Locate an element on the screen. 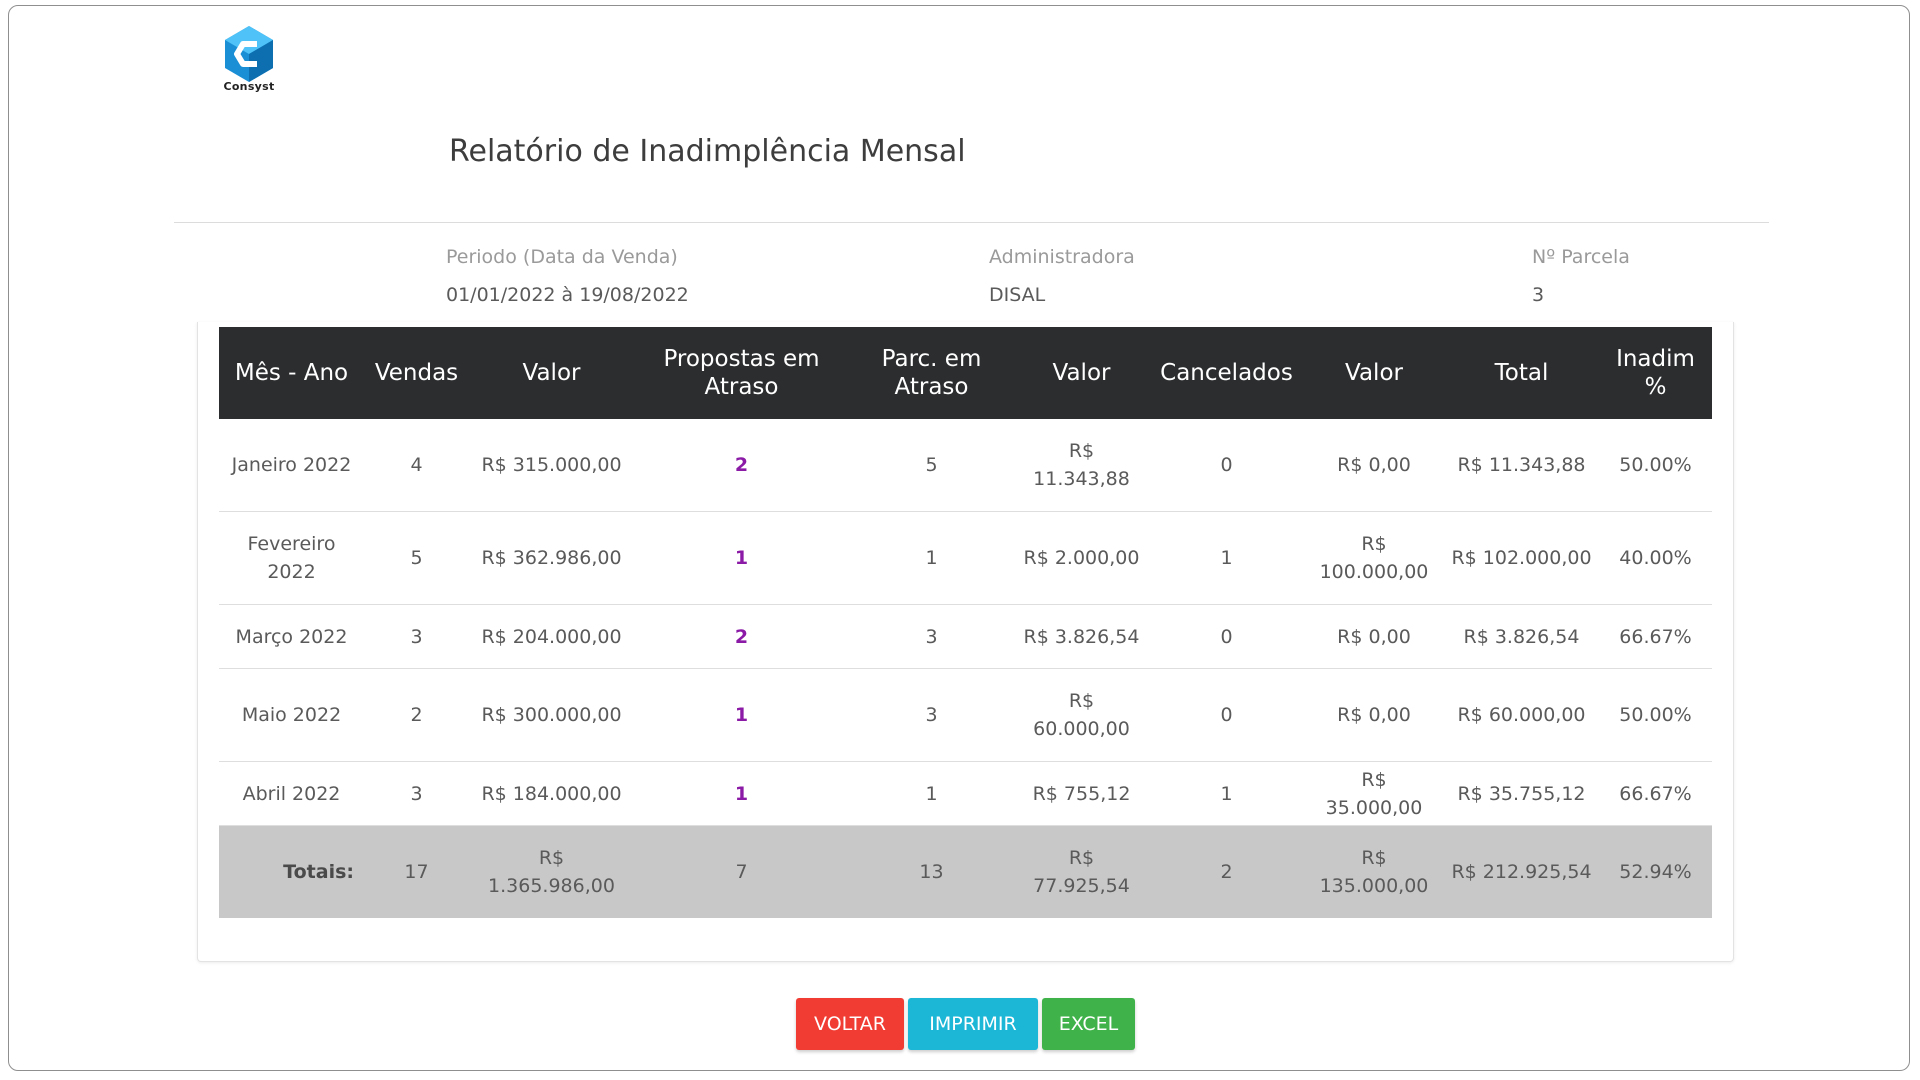 The height and width of the screenshot is (1080, 1920). filter-periodo-label: Periodo (Data da Venda) is located at coordinates (562, 257).